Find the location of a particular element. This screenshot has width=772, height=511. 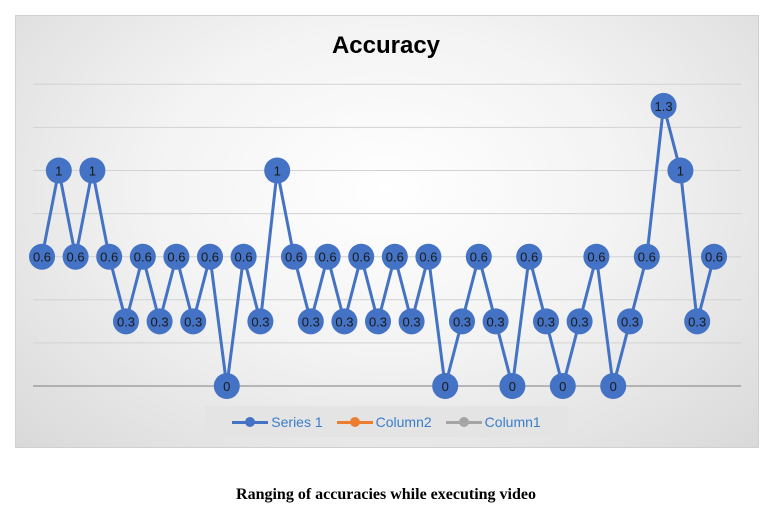

legend: Series 1 Column2 Column1 is located at coordinates (386, 421).